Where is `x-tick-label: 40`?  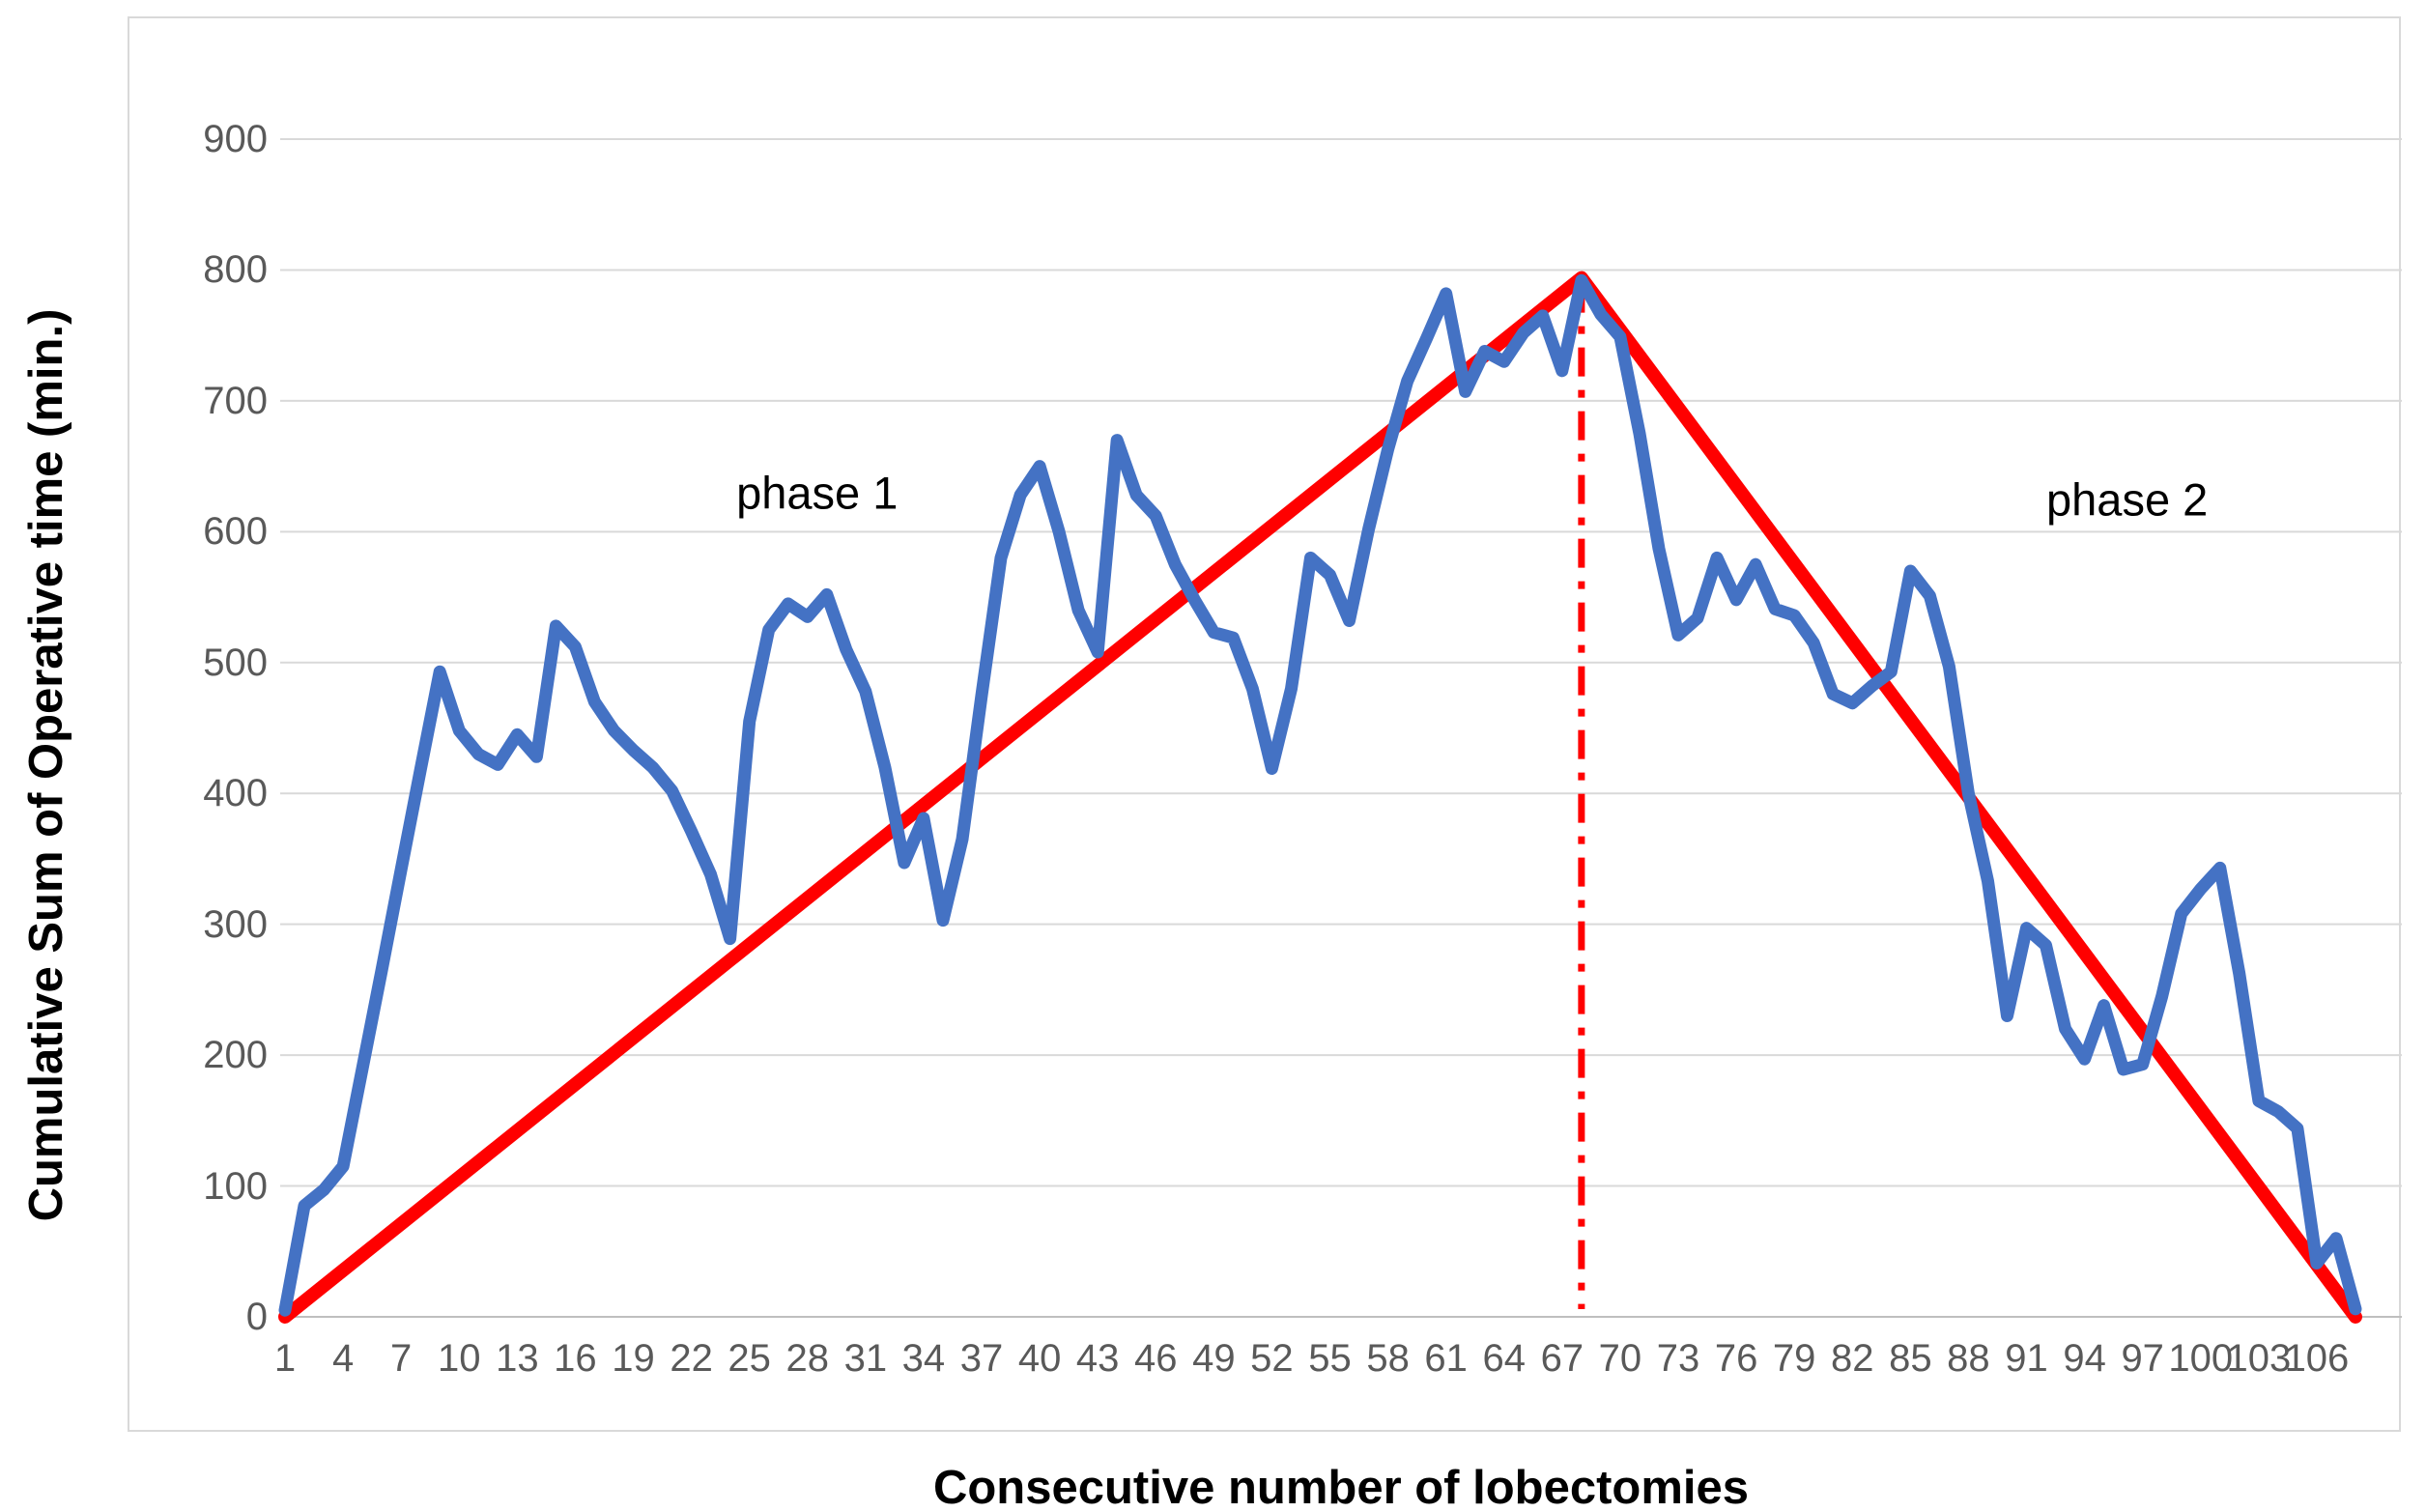 x-tick-label: 40 is located at coordinates (1039, 1358).